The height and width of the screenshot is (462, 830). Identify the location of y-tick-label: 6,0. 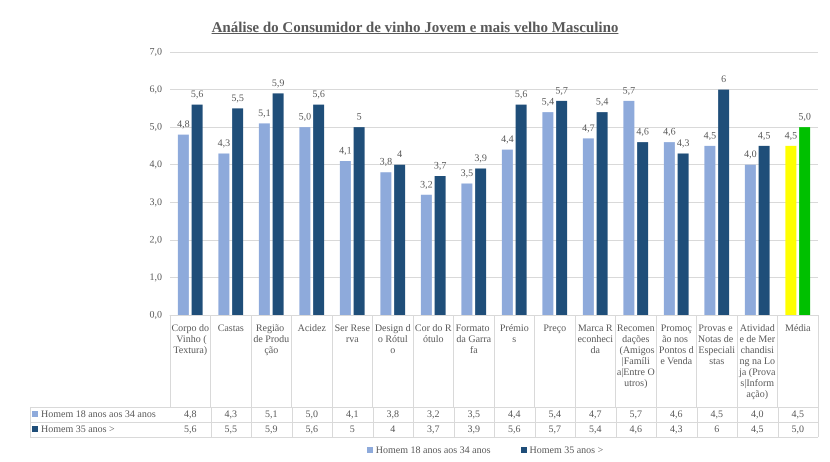
(156, 90).